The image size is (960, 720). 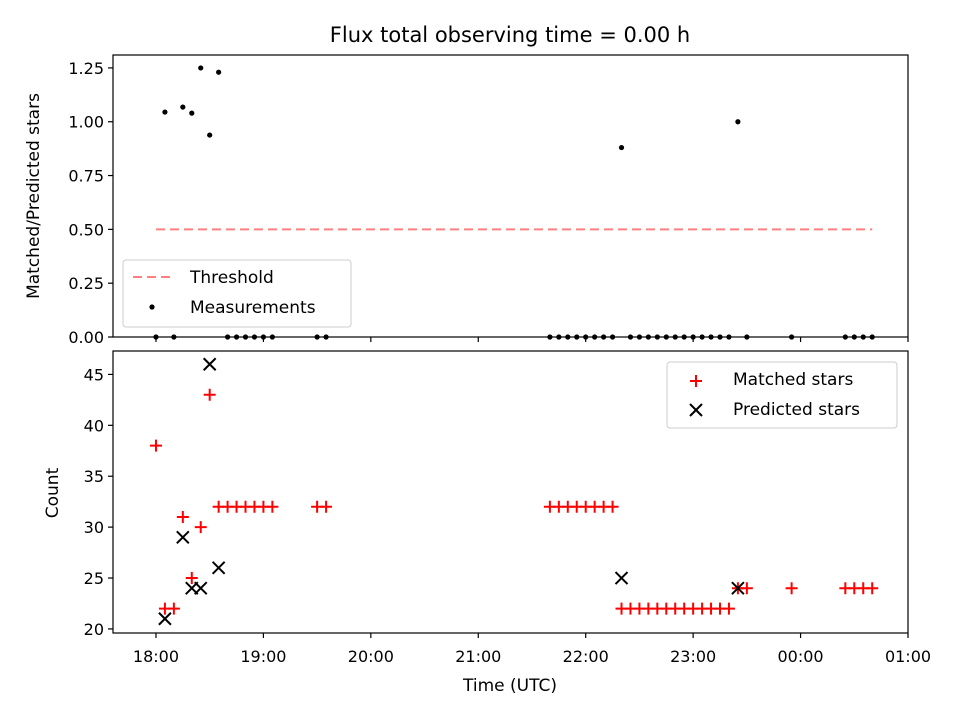 What do you see at coordinates (801, 656) in the screenshot?
I see `bottom-x-tick-label: 00:00` at bounding box center [801, 656].